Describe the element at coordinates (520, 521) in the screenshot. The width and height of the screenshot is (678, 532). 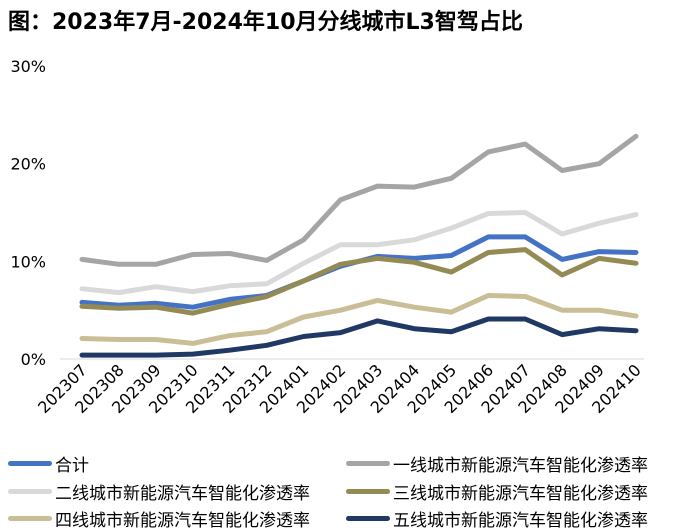
I see `legend-label: 五线城市新能源汽车智能化渗透率` at that location.